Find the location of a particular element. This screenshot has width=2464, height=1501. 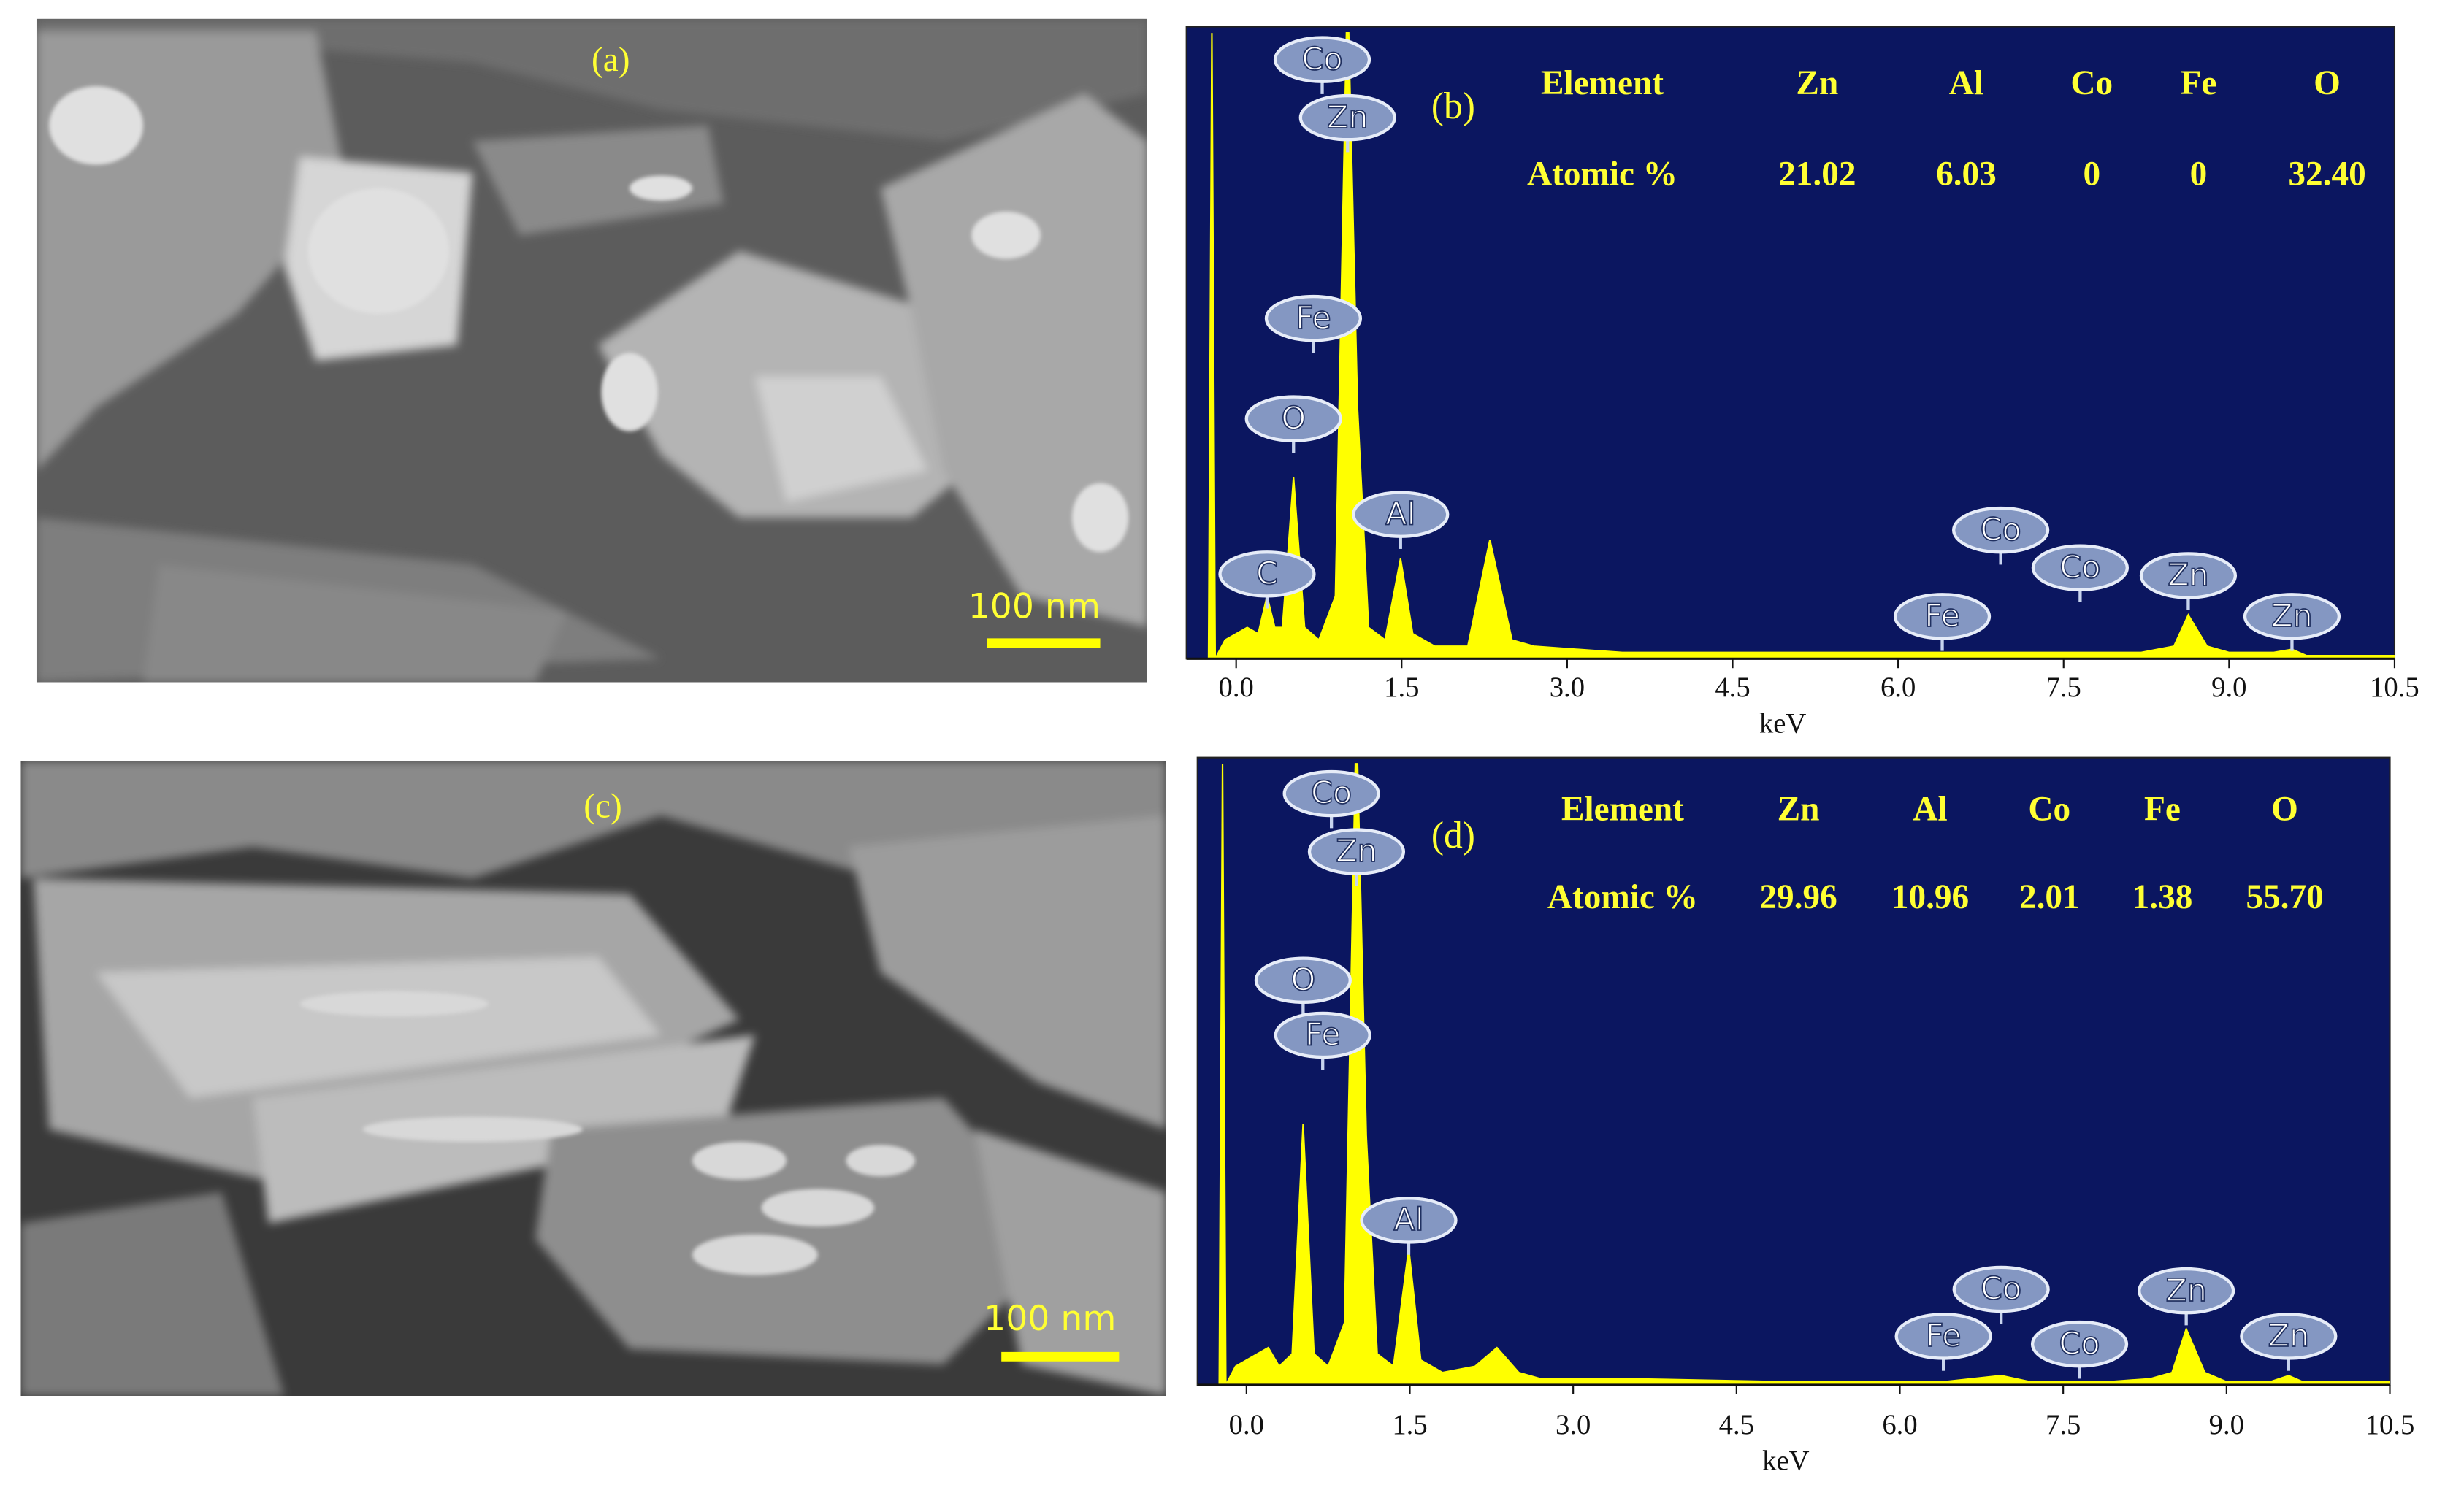

peak-label: C is located at coordinates (1267, 574).